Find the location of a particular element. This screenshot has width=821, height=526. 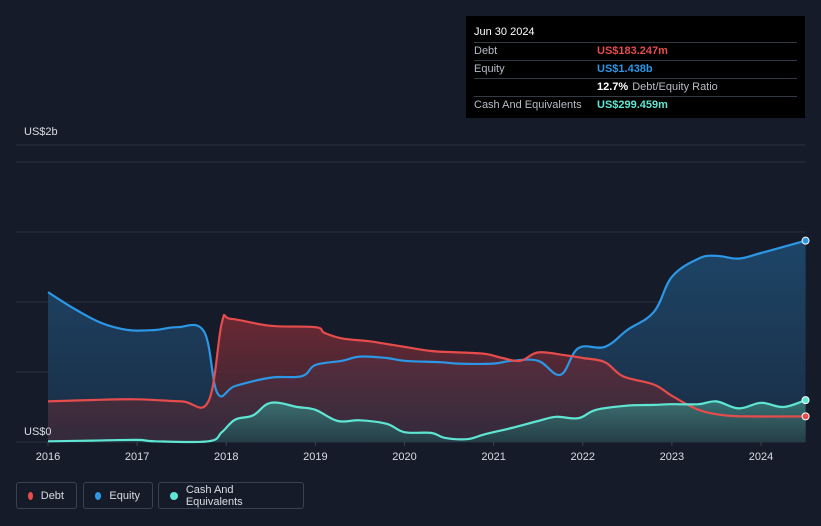

x-axis: 2016 2017 2018 2019 2020 2021 2022 2023 2024 is located at coordinates (404, 452).